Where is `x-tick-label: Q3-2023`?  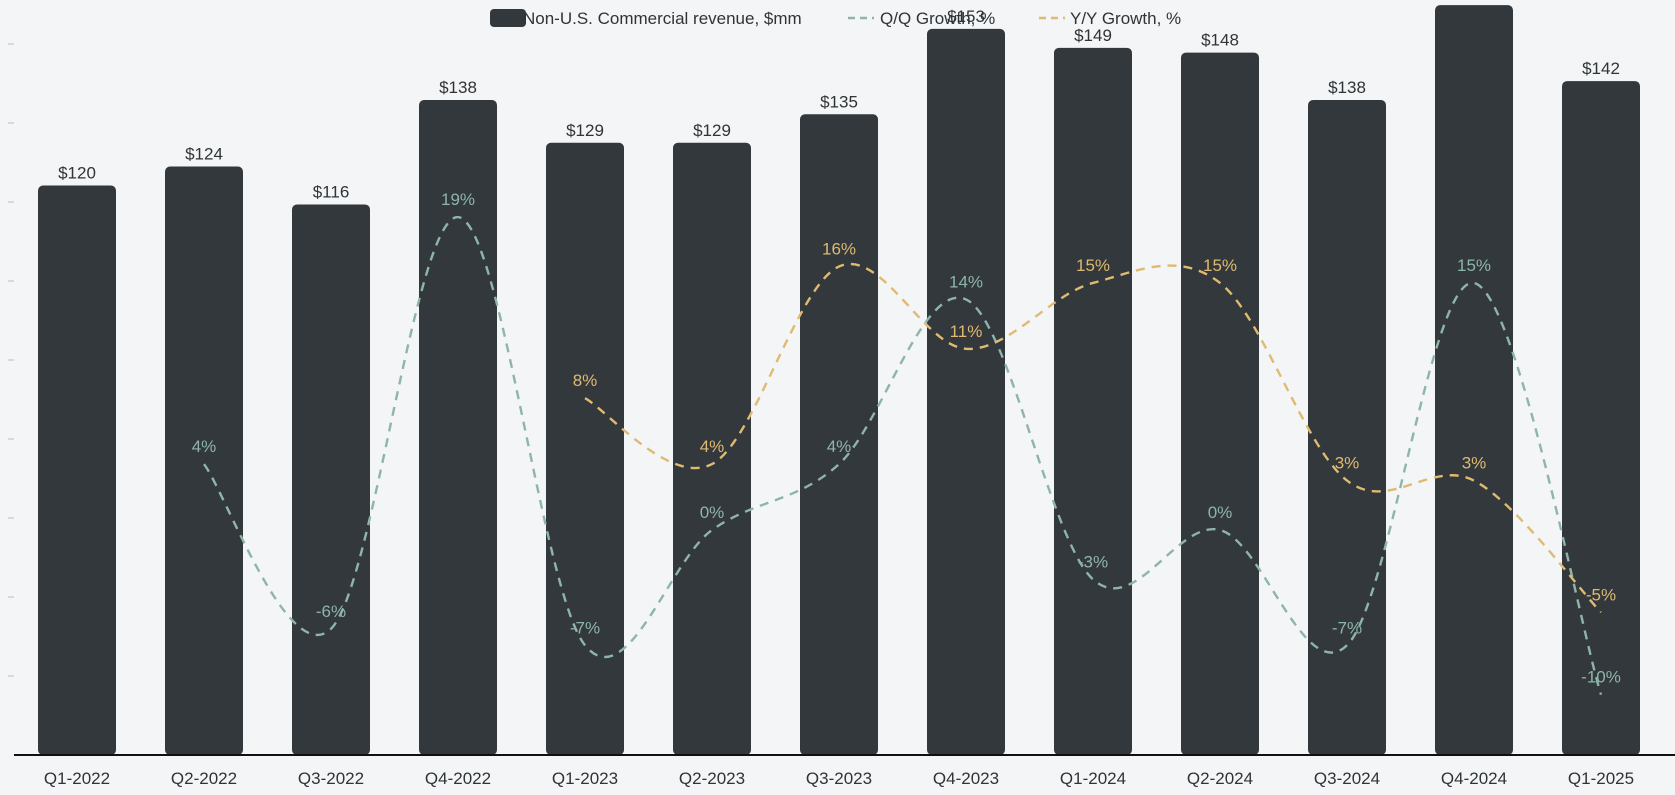 x-tick-label: Q3-2023 is located at coordinates (839, 778).